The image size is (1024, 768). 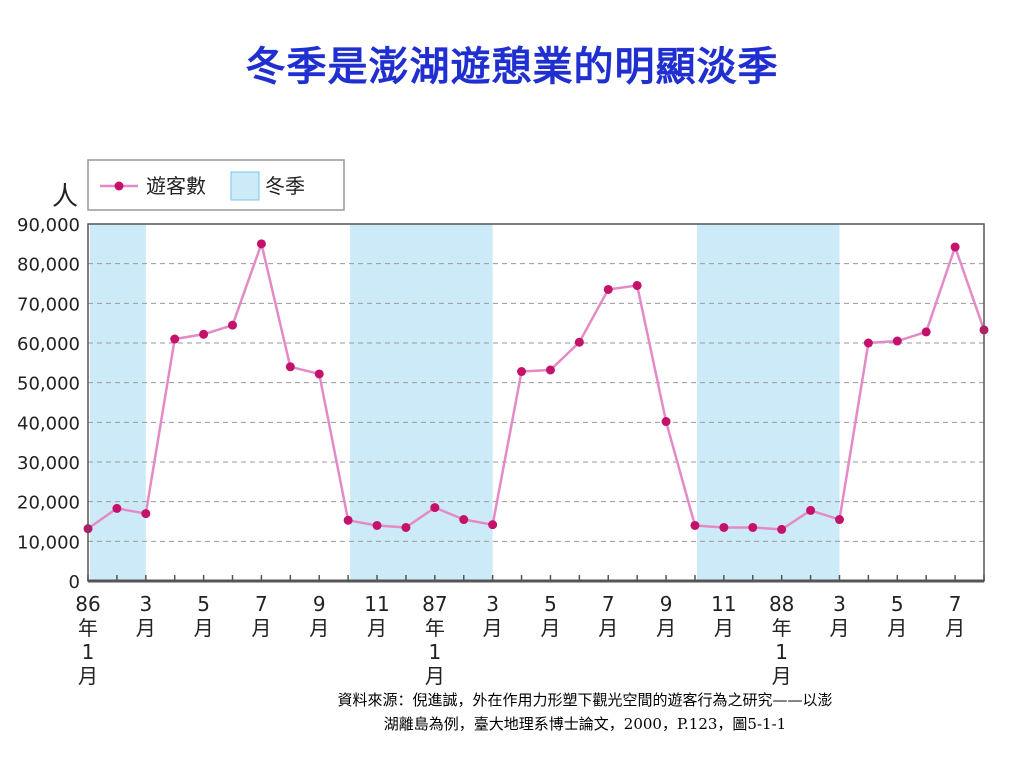 What do you see at coordinates (48, 503) in the screenshot?
I see `y-tick-label: 20,000` at bounding box center [48, 503].